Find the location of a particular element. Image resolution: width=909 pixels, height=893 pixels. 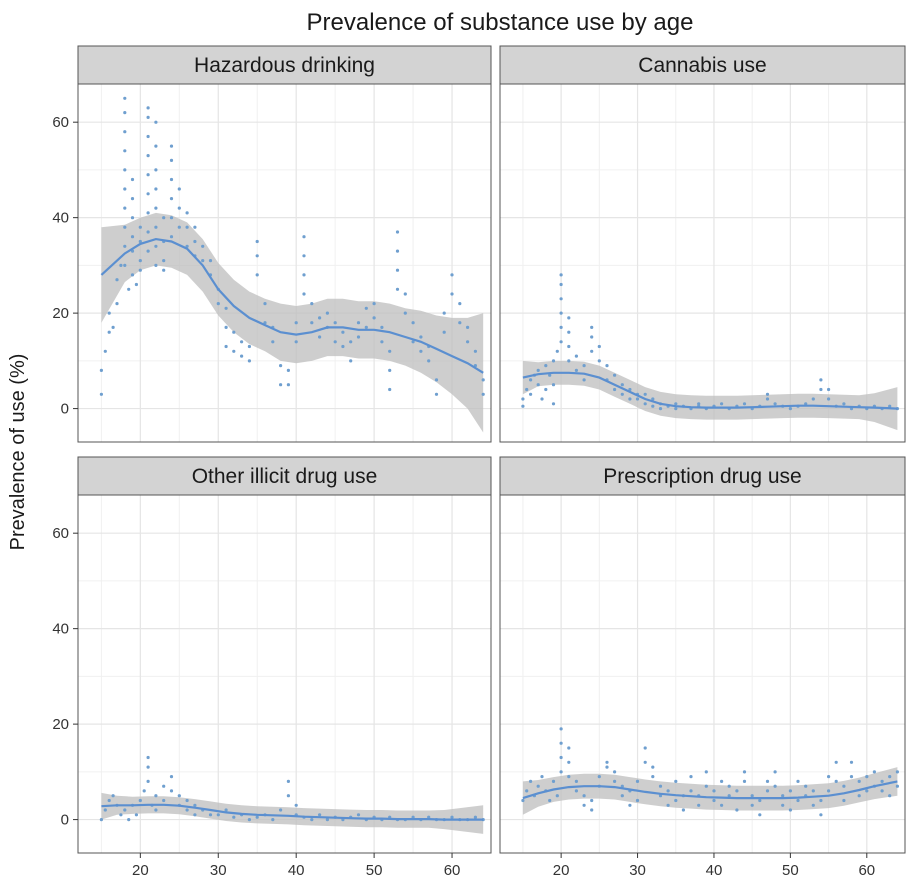

panel-strip-label: Prescription drug use is located at coordinates (702, 476).